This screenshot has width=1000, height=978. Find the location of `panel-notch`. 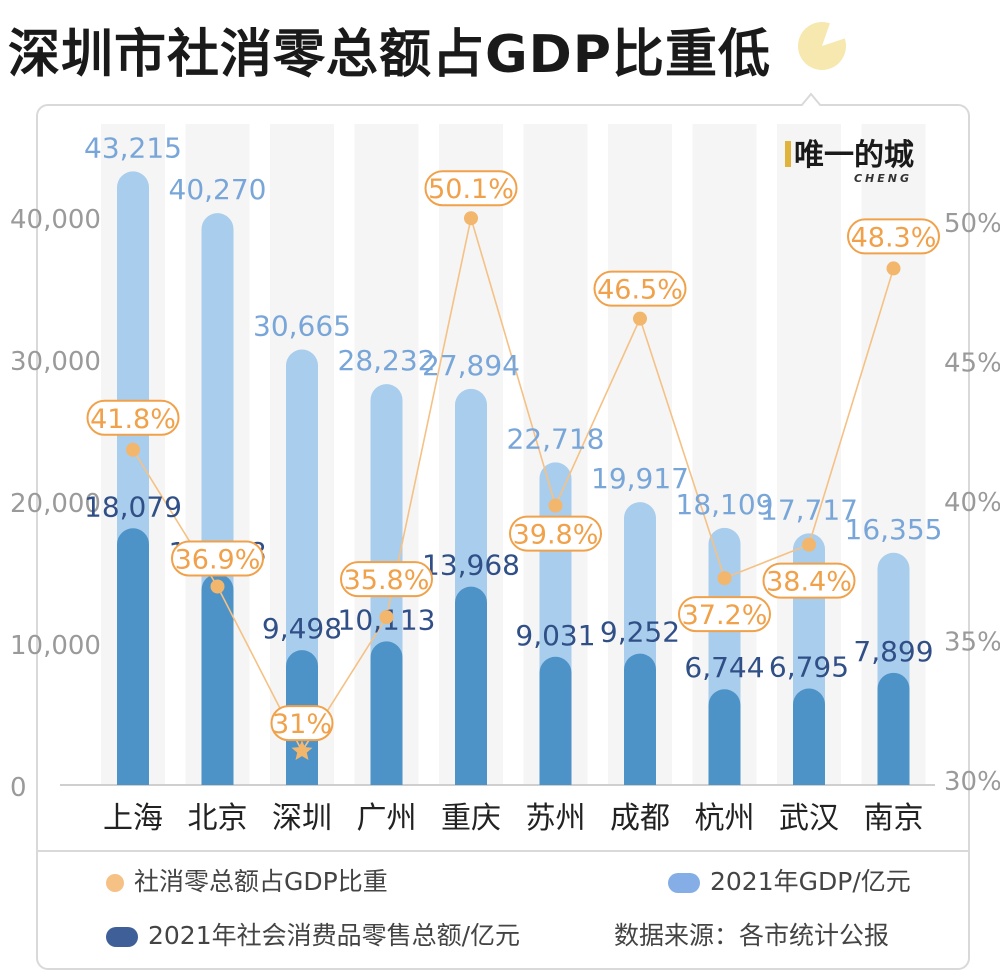

panel-notch is located at coordinates (811, 103).